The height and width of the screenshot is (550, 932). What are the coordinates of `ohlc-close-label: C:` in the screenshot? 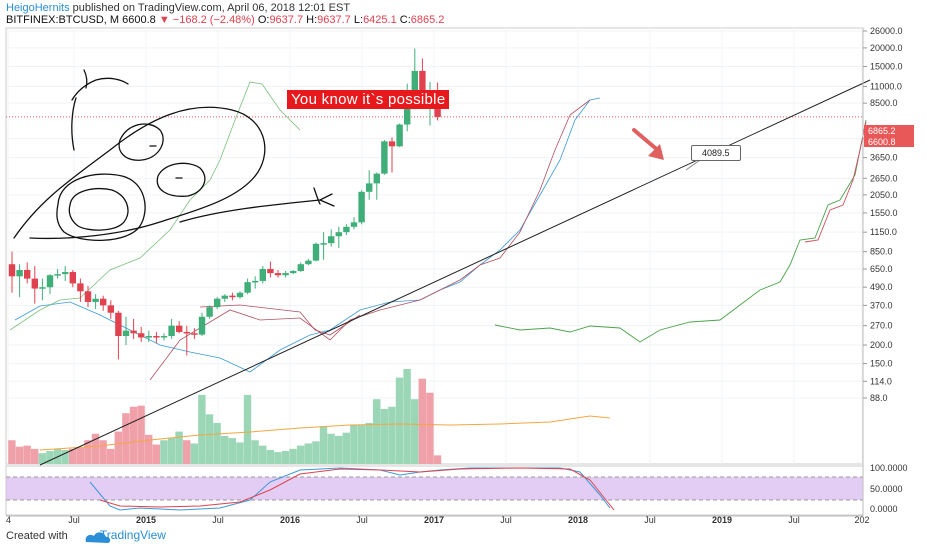 It's located at (405, 20).